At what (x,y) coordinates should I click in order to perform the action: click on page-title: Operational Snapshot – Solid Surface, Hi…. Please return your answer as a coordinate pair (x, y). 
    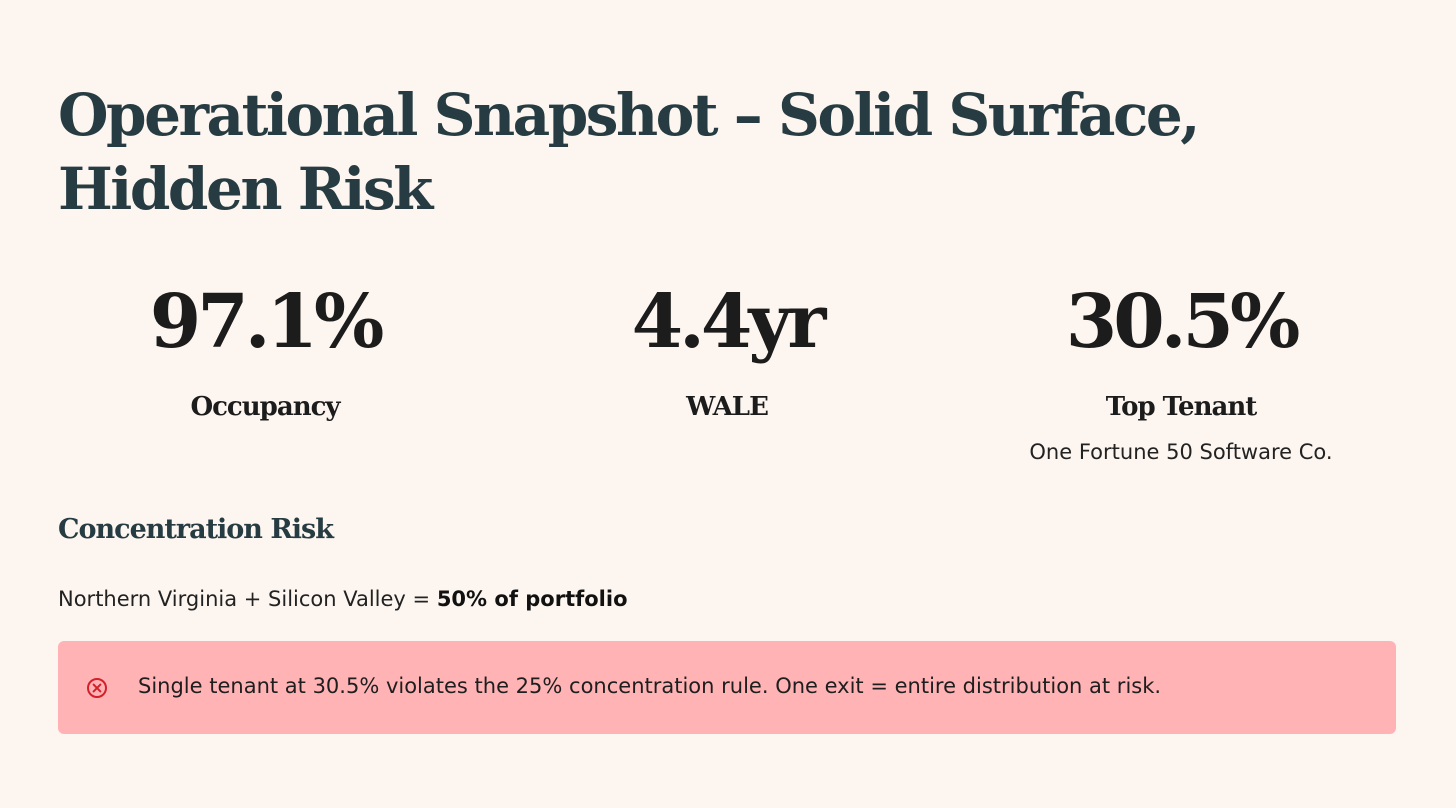
    Looking at the image, I should click on (629, 152).